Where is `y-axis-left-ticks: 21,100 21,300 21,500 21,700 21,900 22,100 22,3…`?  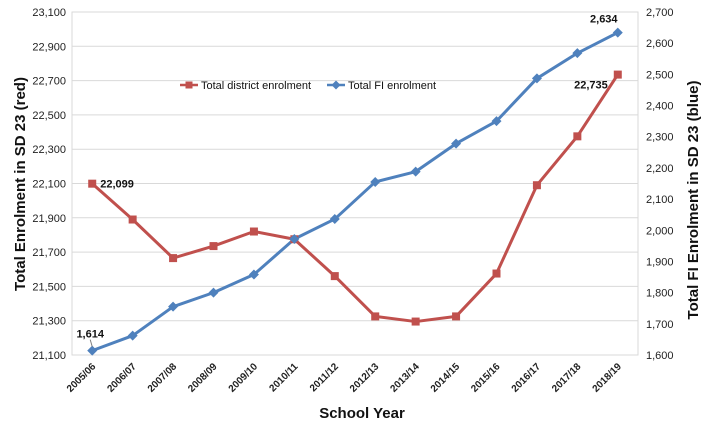
y-axis-left-ticks: 21,100 21,300 21,500 21,700 21,900 22,100 22,3… is located at coordinates (49, 184).